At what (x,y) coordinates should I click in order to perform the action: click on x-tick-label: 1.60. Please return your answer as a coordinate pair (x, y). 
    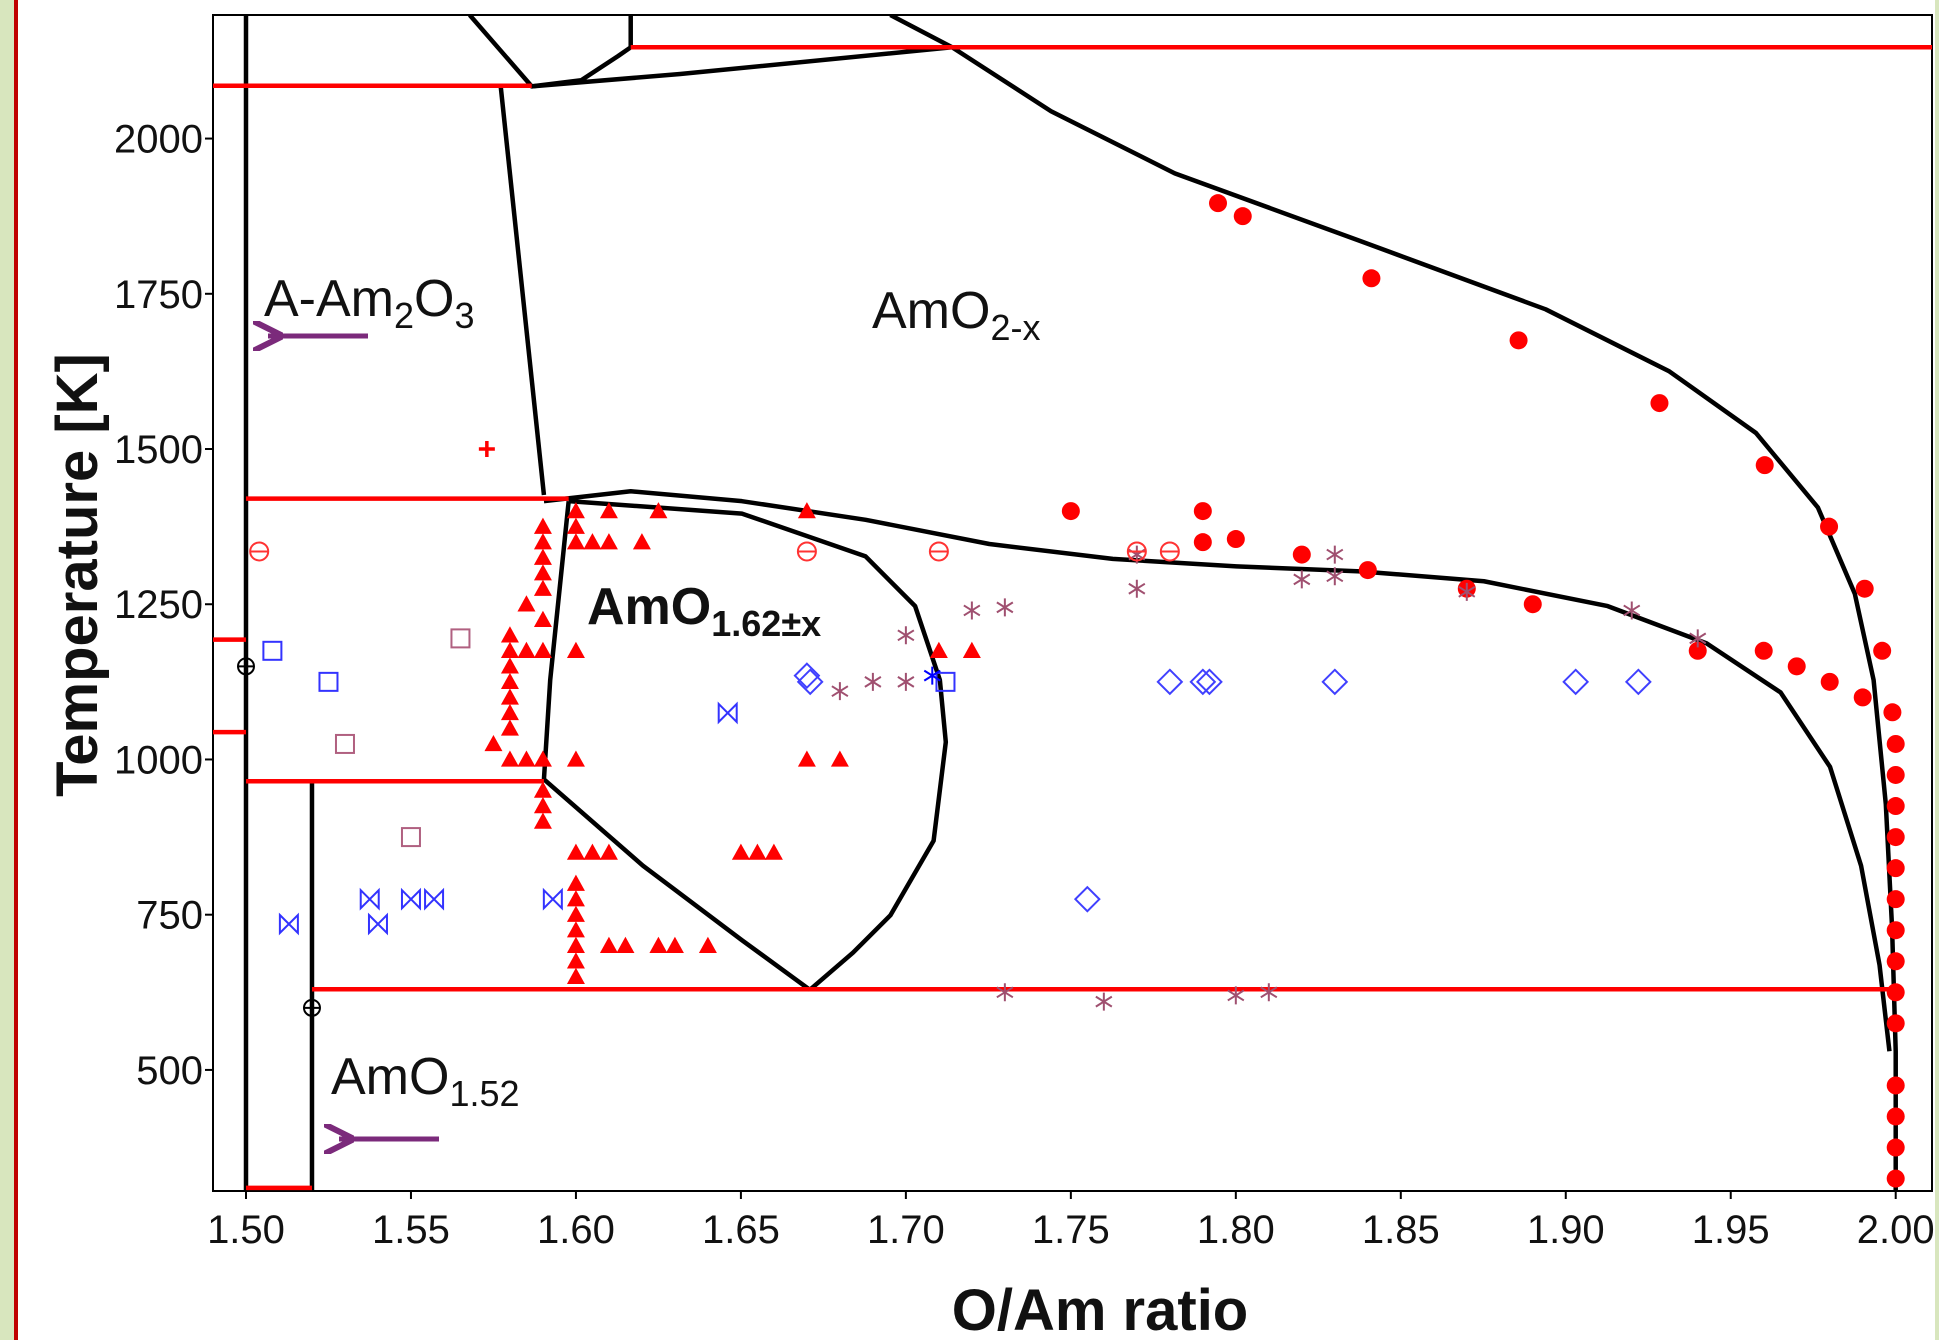
    Looking at the image, I should click on (576, 1230).